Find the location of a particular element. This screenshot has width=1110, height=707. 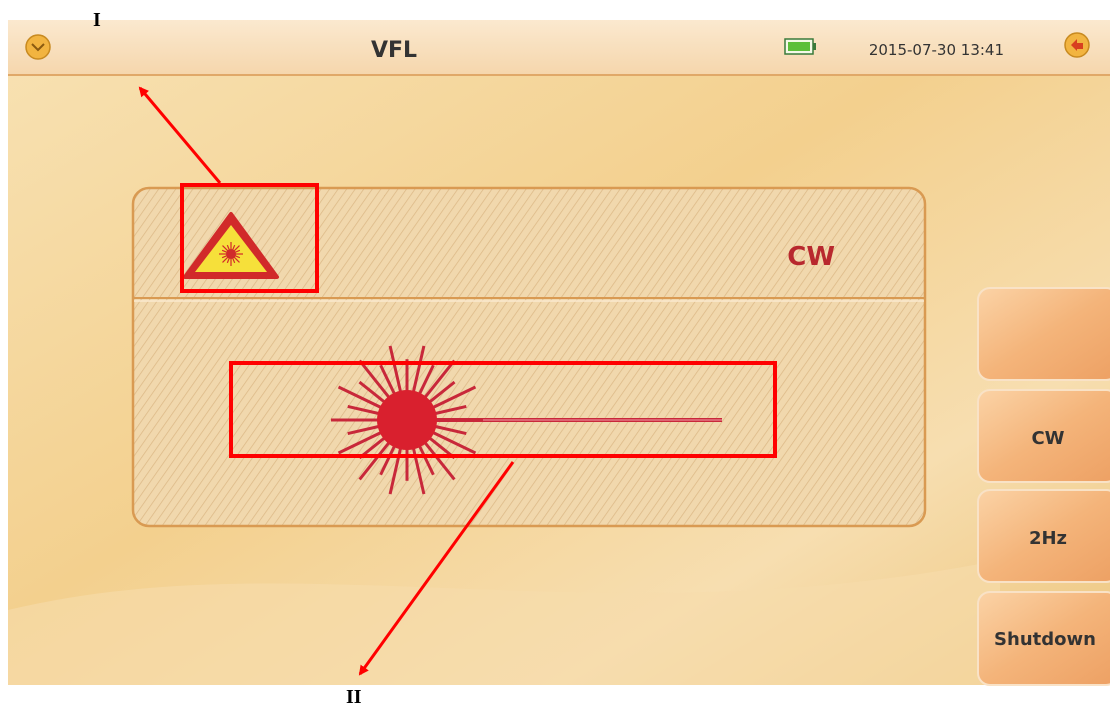

side-button-label: 2Hz is located at coordinates (1048, 538).